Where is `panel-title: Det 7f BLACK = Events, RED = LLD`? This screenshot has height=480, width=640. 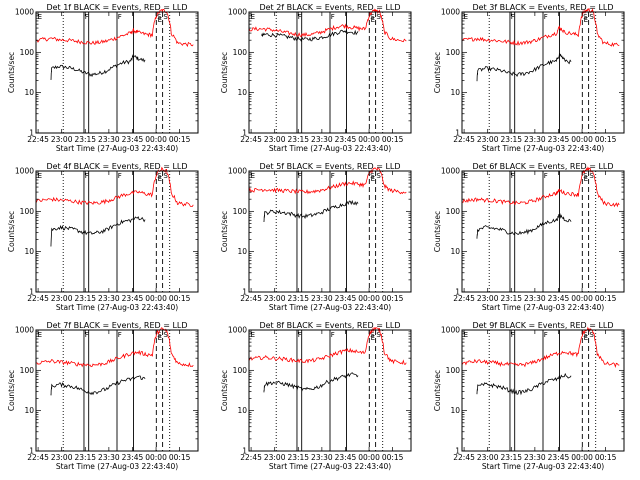
panel-title: Det 7f BLACK = Events, RED = LLD is located at coordinates (116, 325).